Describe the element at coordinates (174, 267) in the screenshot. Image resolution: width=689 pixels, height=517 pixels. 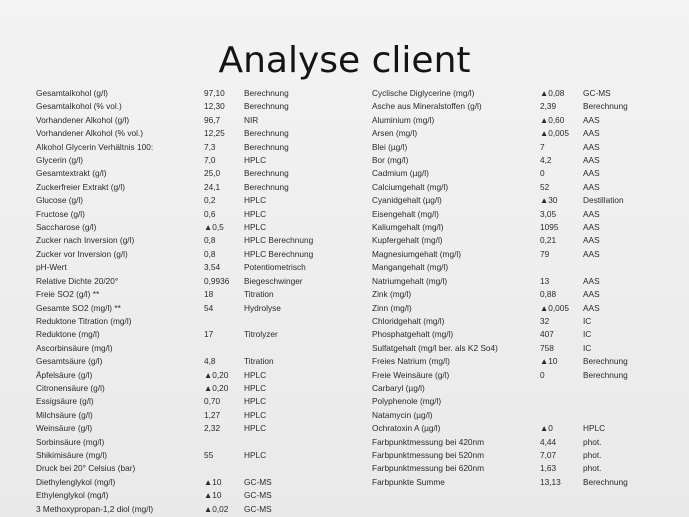
I see `result-row: pH-Wert 3,54 Potentiometrisch` at that location.